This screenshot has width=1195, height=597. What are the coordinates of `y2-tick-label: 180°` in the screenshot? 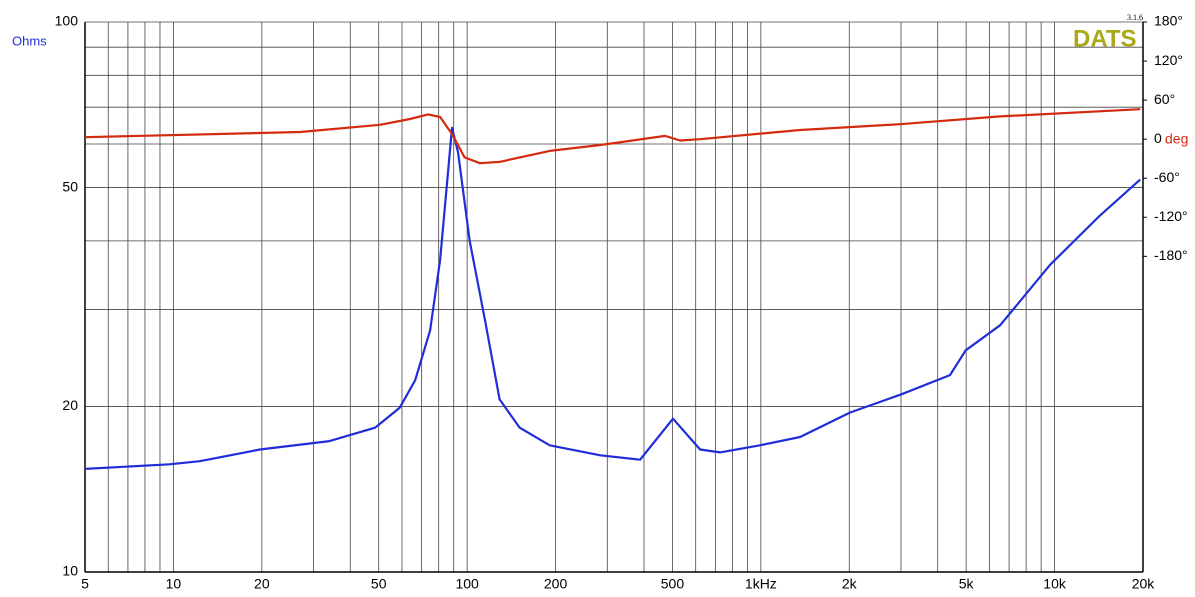 It's located at (1168, 21).